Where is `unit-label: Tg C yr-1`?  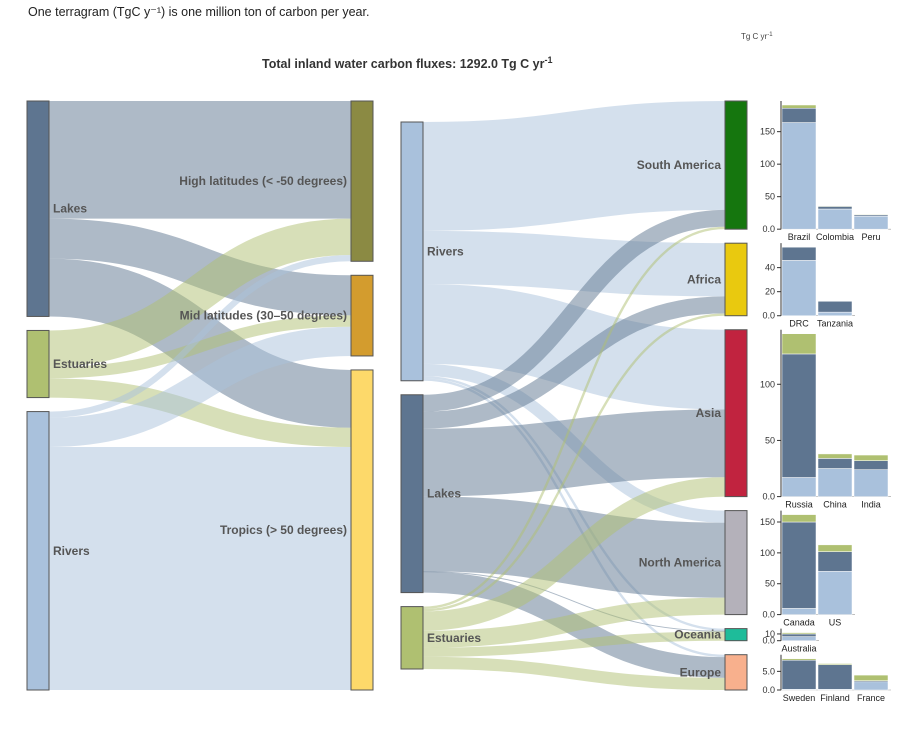 unit-label: Tg C yr-1 is located at coordinates (757, 36).